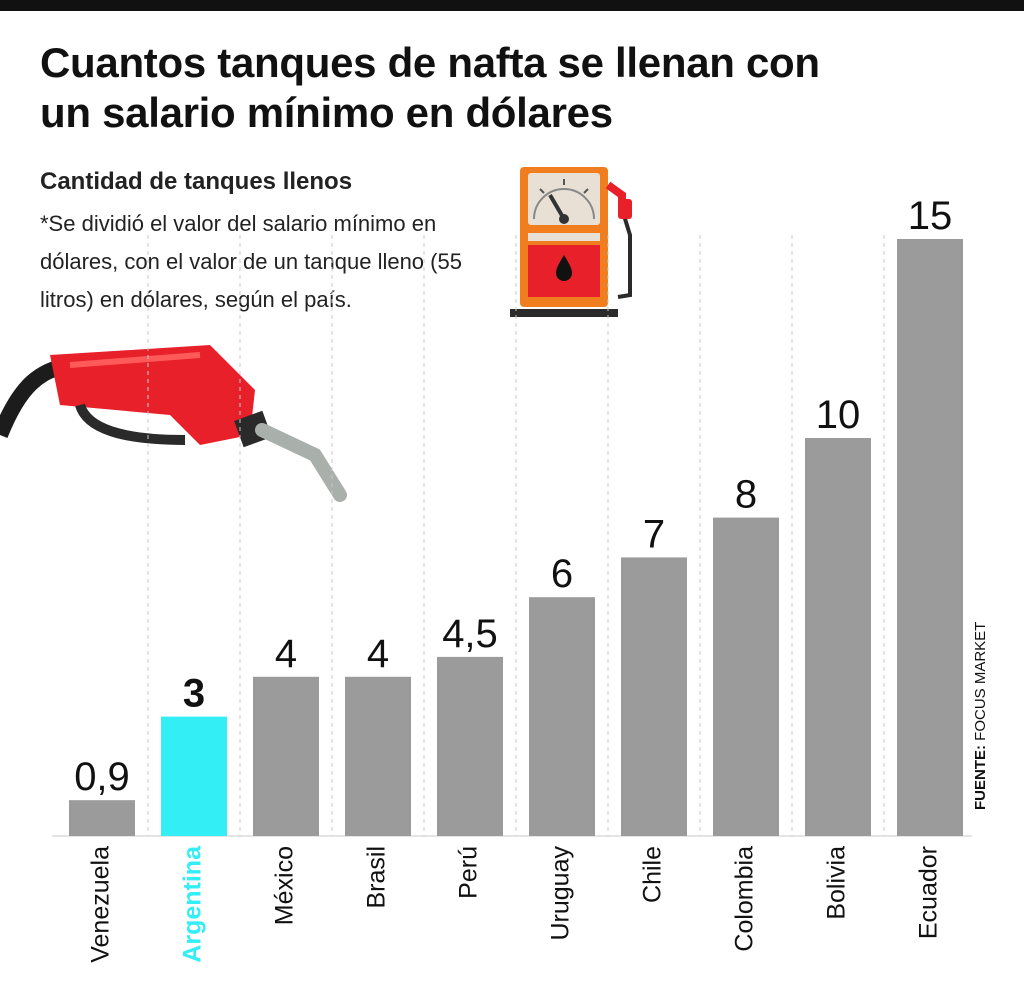 Image resolution: width=1024 pixels, height=1004 pixels. What do you see at coordinates (837, 883) in the screenshot?
I see `category-label: Bolivia` at bounding box center [837, 883].